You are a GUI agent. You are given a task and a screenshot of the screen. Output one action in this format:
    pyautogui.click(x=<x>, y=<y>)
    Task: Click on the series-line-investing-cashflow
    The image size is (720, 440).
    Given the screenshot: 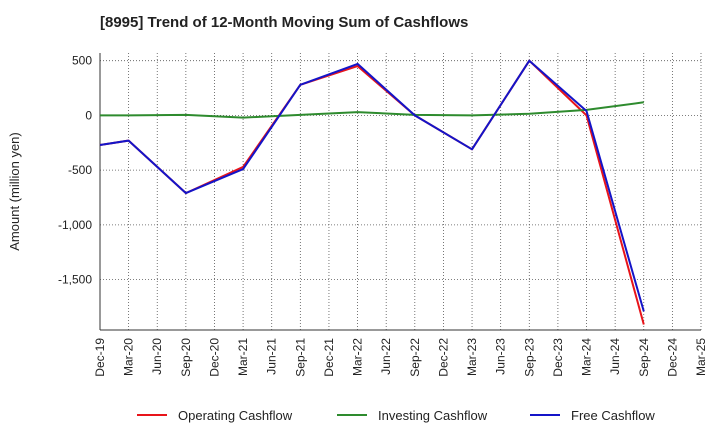 What is the action you would take?
    pyautogui.click(x=372, y=110)
    